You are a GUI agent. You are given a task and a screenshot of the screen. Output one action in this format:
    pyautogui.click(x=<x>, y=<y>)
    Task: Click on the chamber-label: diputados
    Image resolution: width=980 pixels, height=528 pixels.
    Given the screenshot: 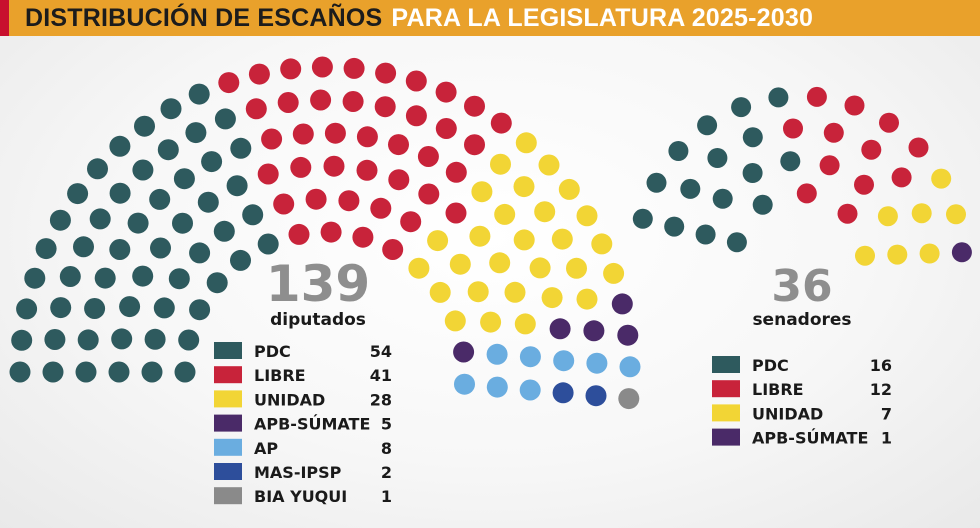 What is the action you would take?
    pyautogui.click(x=318, y=320)
    